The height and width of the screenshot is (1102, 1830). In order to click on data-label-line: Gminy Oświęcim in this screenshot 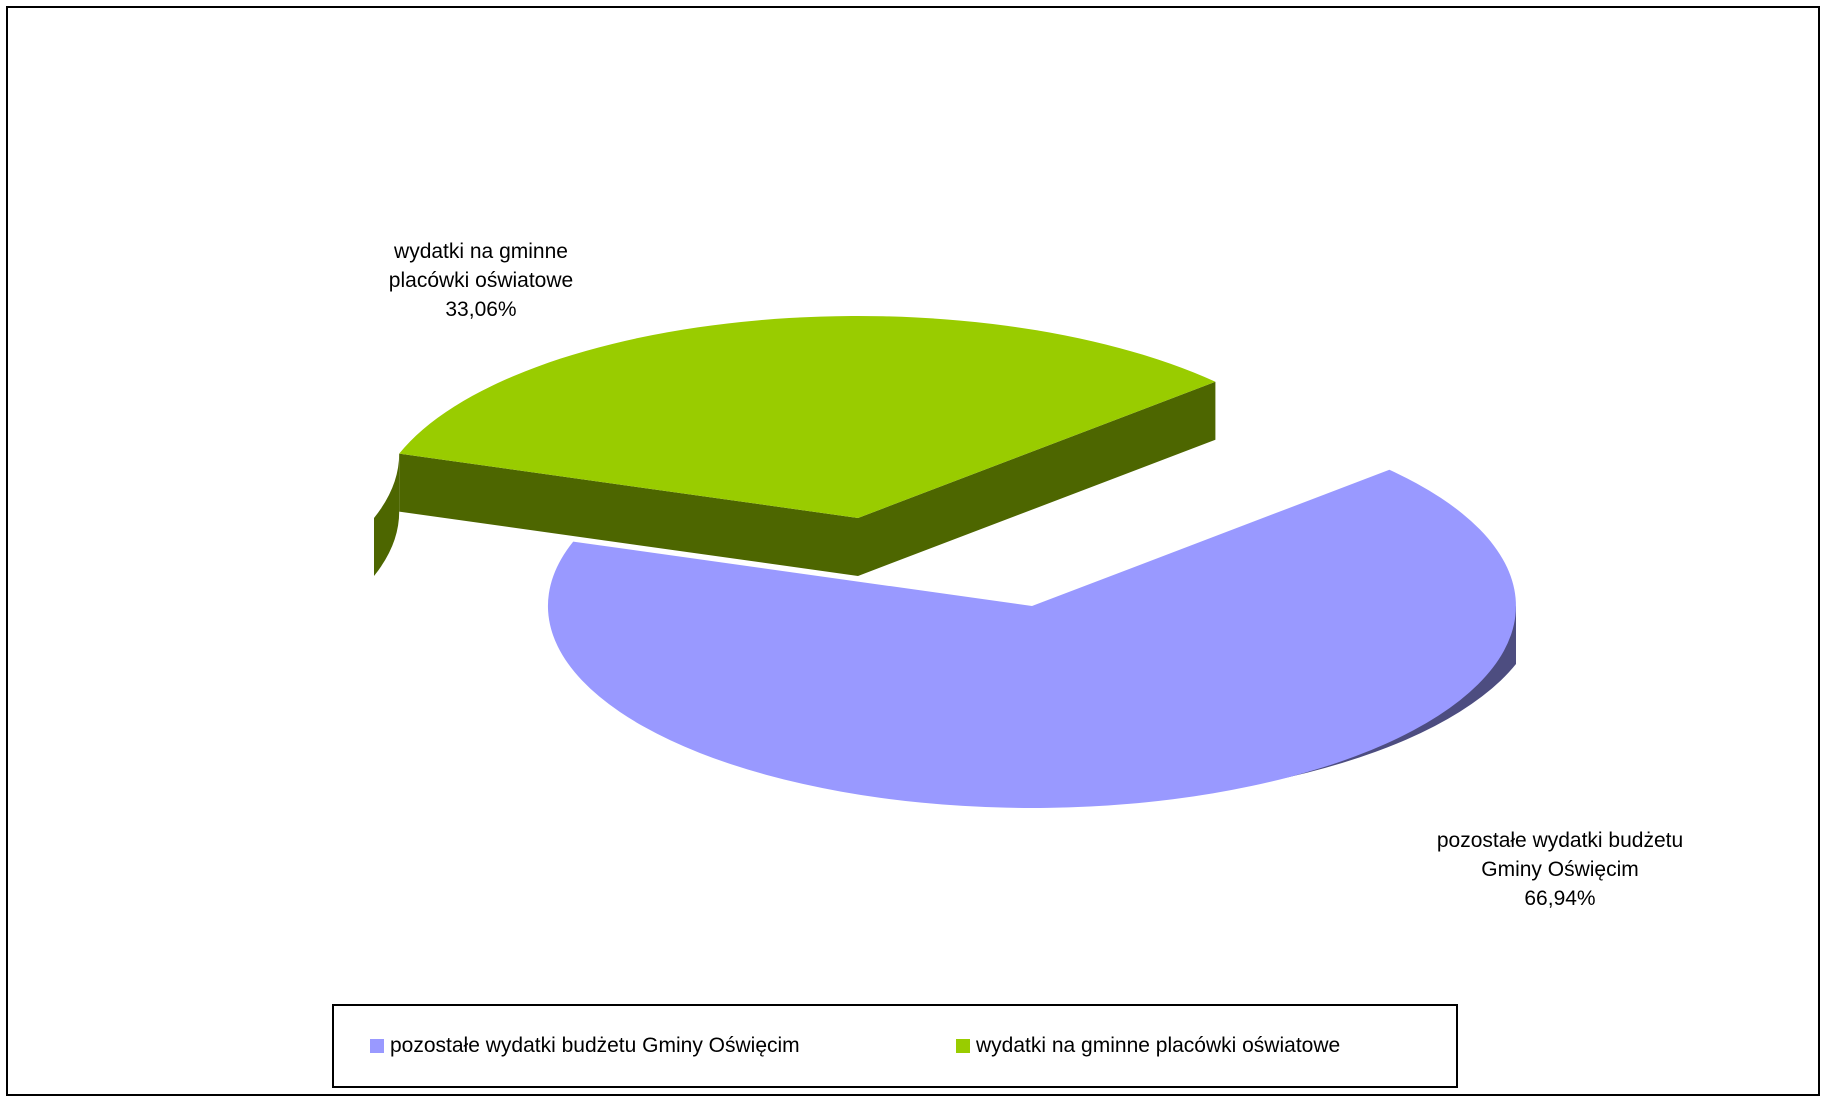, I will do `click(1560, 869)`.